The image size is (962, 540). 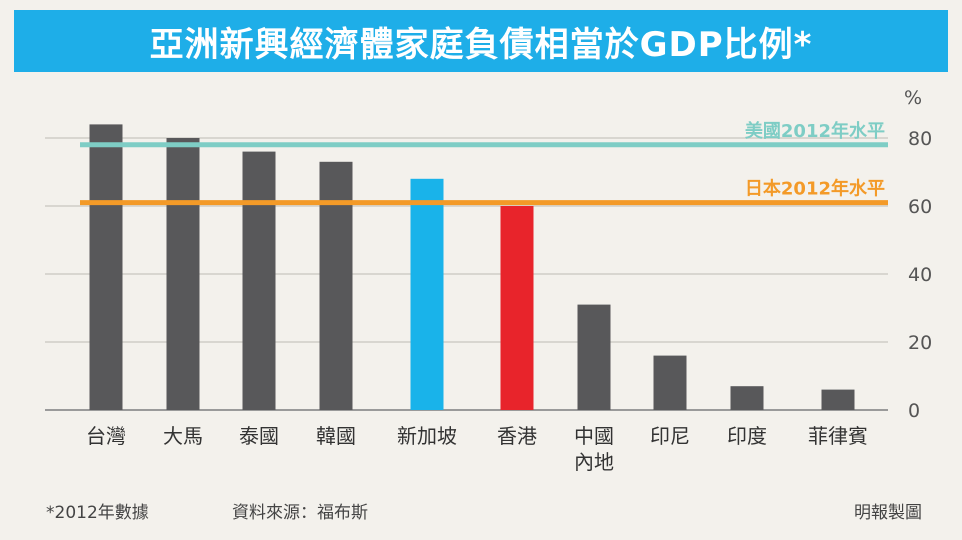 I want to click on credit-text: 明報製圖, so click(x=888, y=513).